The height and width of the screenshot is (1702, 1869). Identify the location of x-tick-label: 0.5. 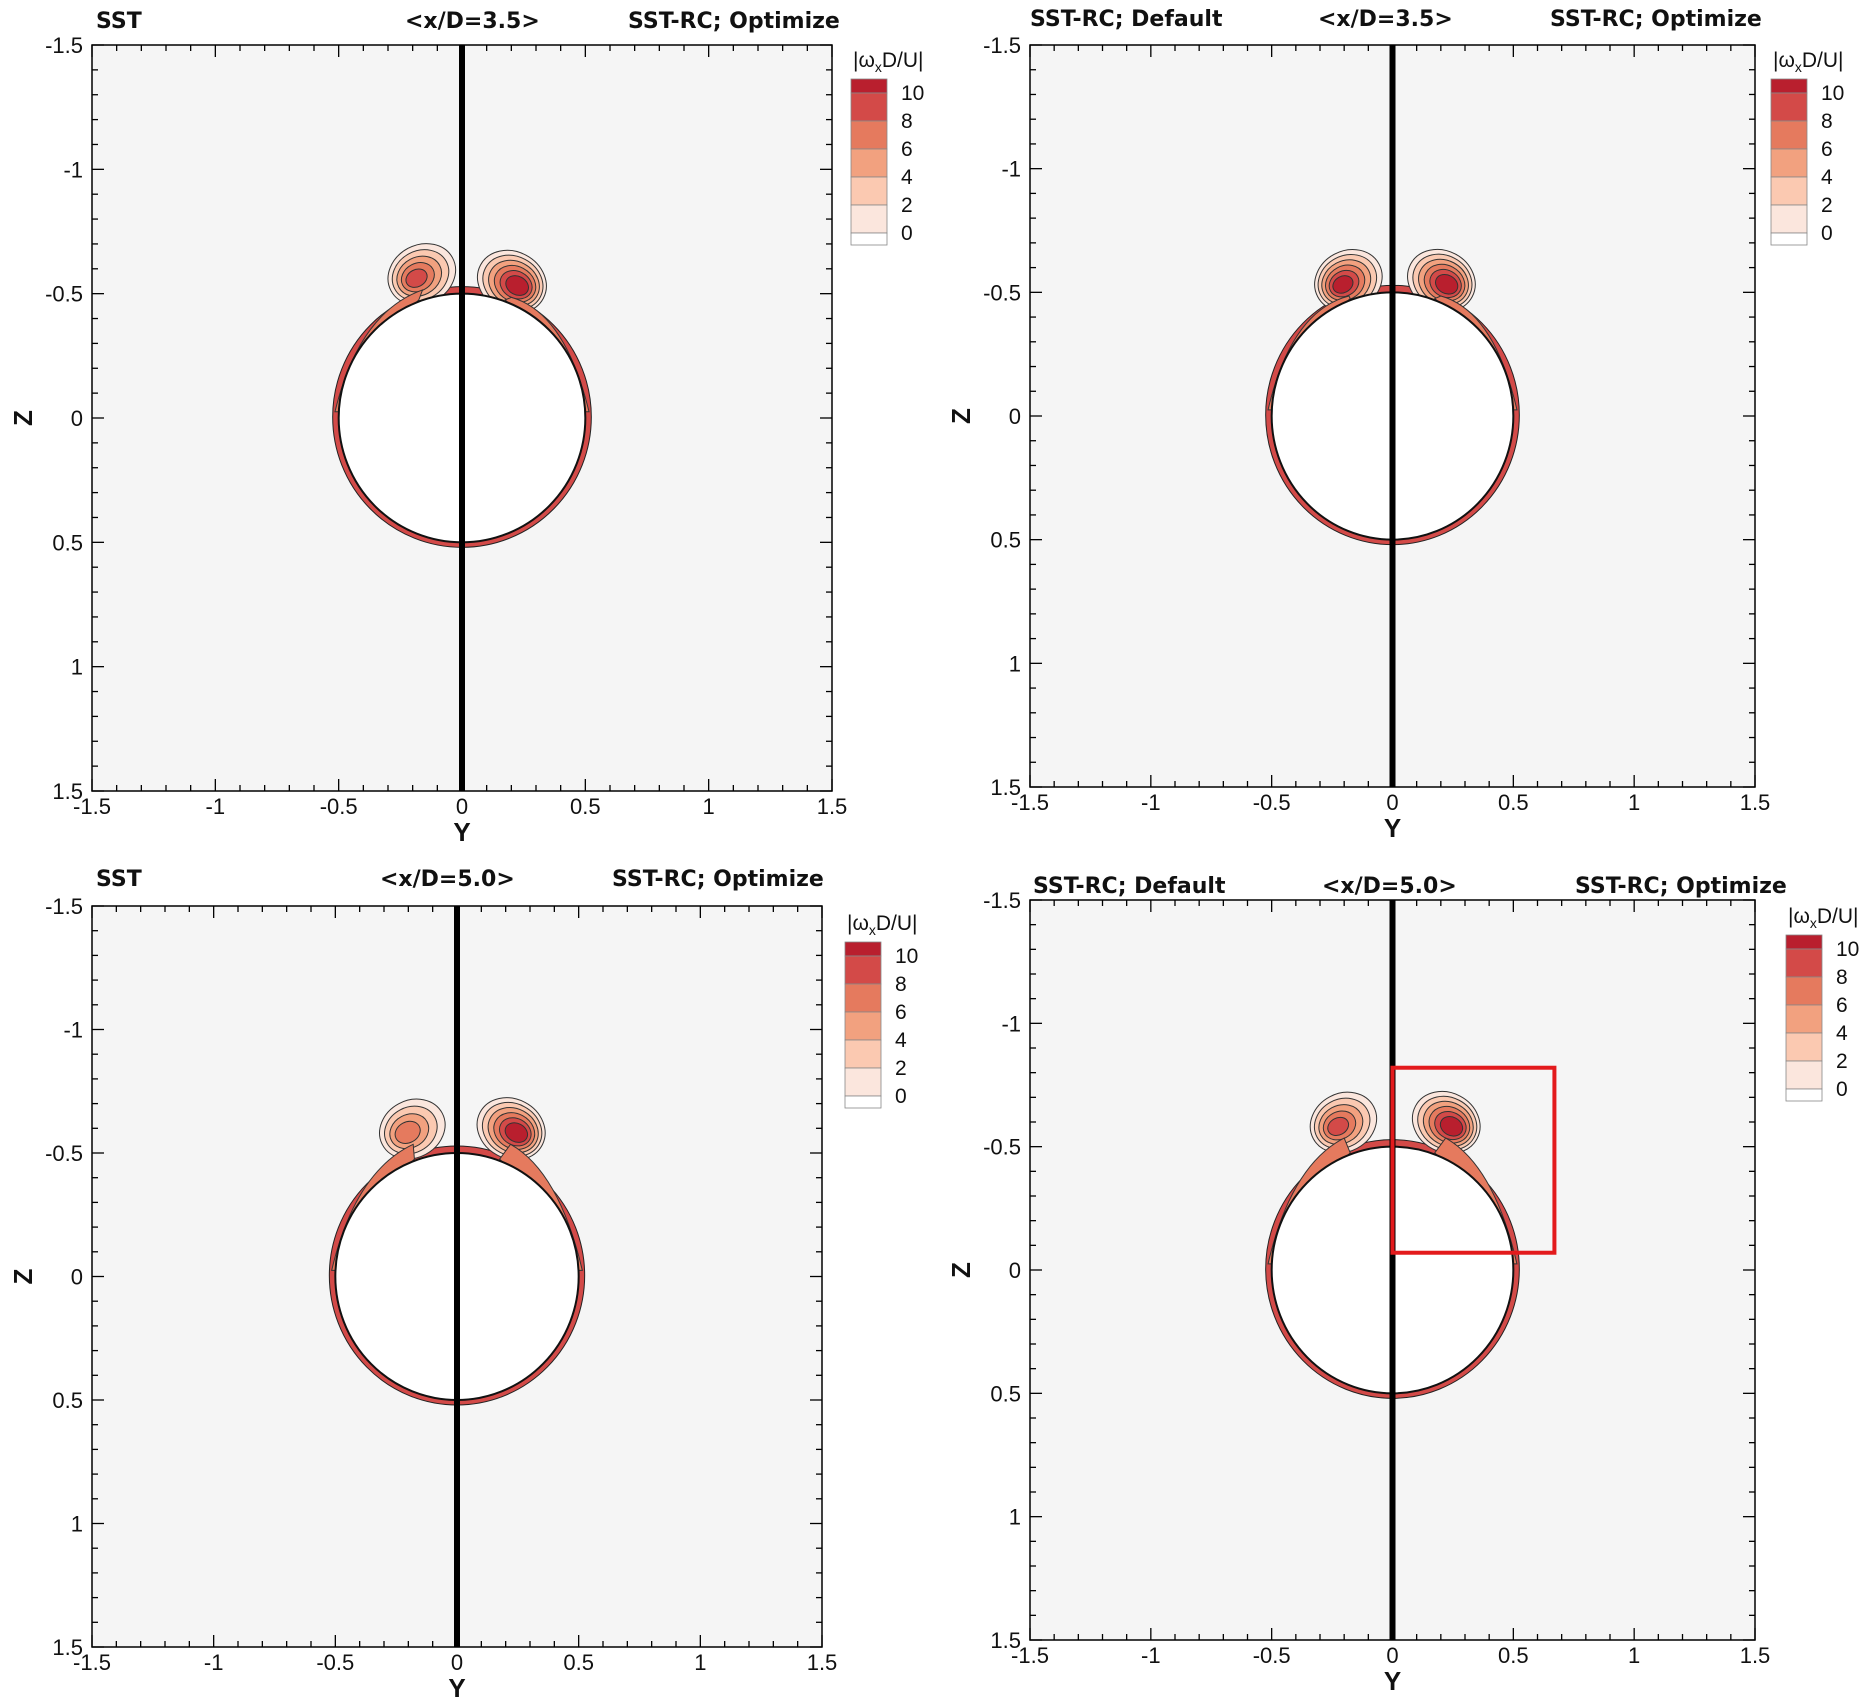
(1513, 1655).